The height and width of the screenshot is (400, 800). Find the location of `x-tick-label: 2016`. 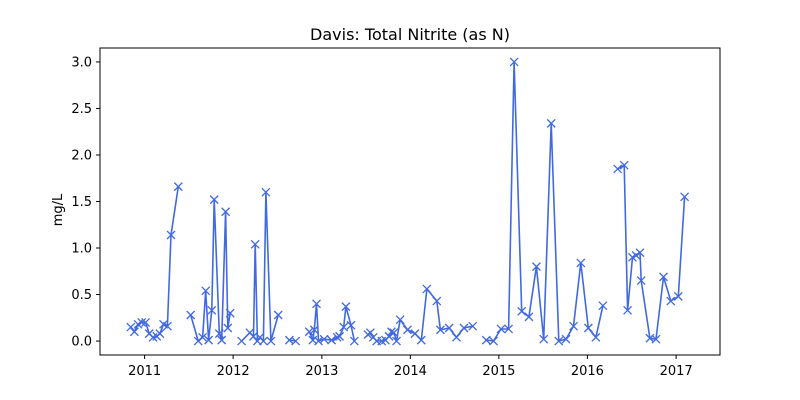

x-tick-label: 2016 is located at coordinates (587, 371).